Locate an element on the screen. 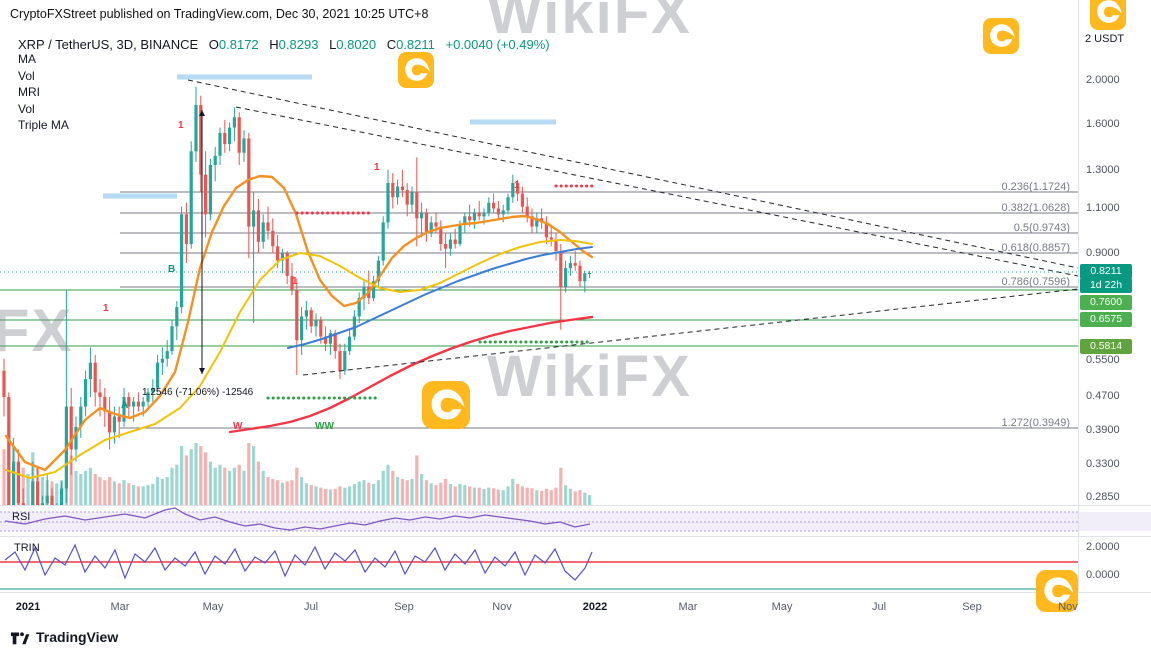 The height and width of the screenshot is (658, 1151). price-scale-label: 0.5500 is located at coordinates (1103, 360).